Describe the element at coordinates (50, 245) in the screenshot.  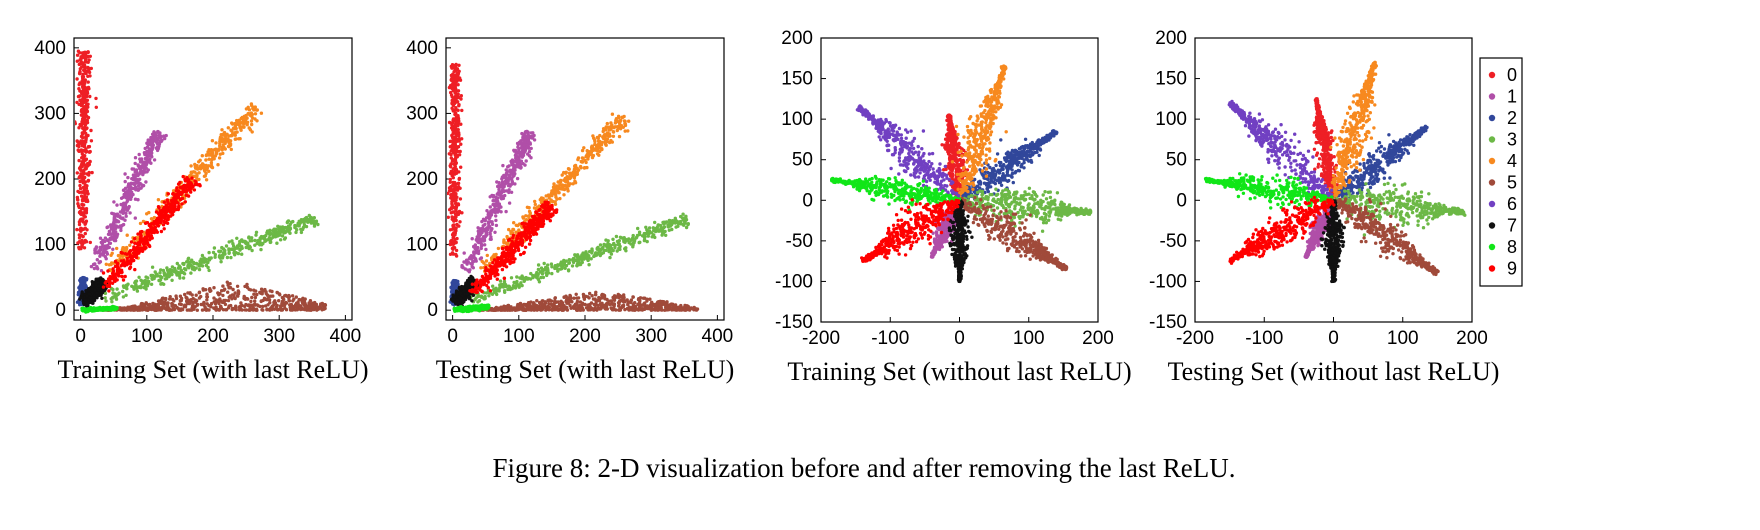
I see `y-tick-label: 100` at that location.